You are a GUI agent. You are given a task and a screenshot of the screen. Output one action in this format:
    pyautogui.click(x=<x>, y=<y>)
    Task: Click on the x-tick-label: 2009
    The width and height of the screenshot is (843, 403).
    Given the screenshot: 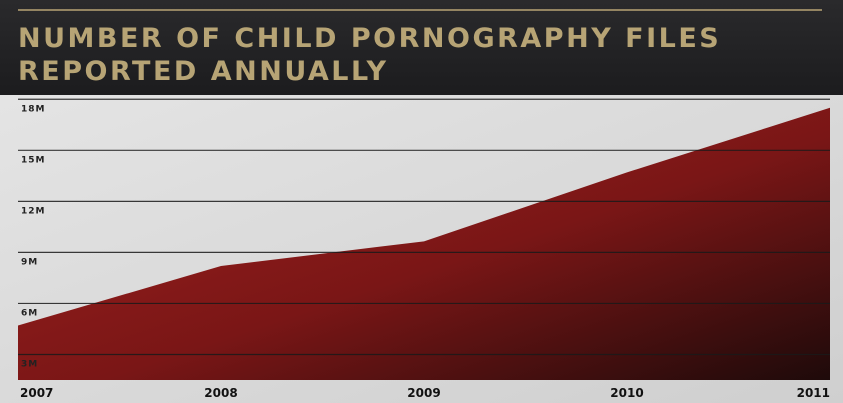 What is the action you would take?
    pyautogui.click(x=423, y=393)
    